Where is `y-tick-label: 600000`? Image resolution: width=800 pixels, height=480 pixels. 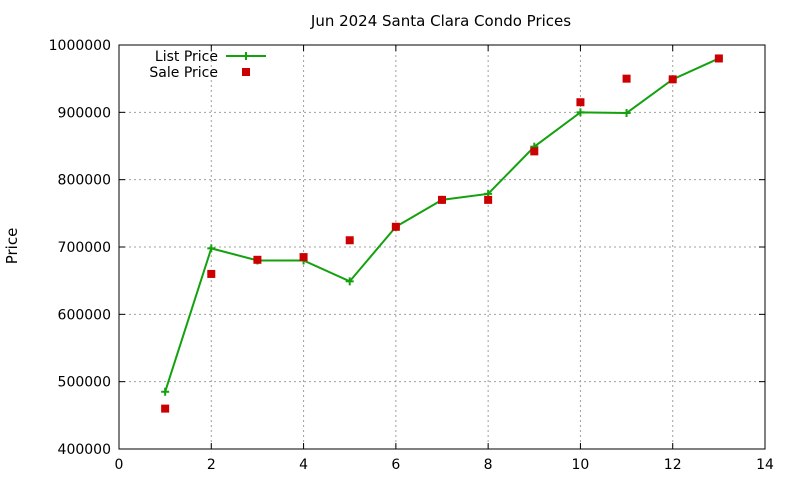
y-tick-label: 600000 is located at coordinates (84, 315).